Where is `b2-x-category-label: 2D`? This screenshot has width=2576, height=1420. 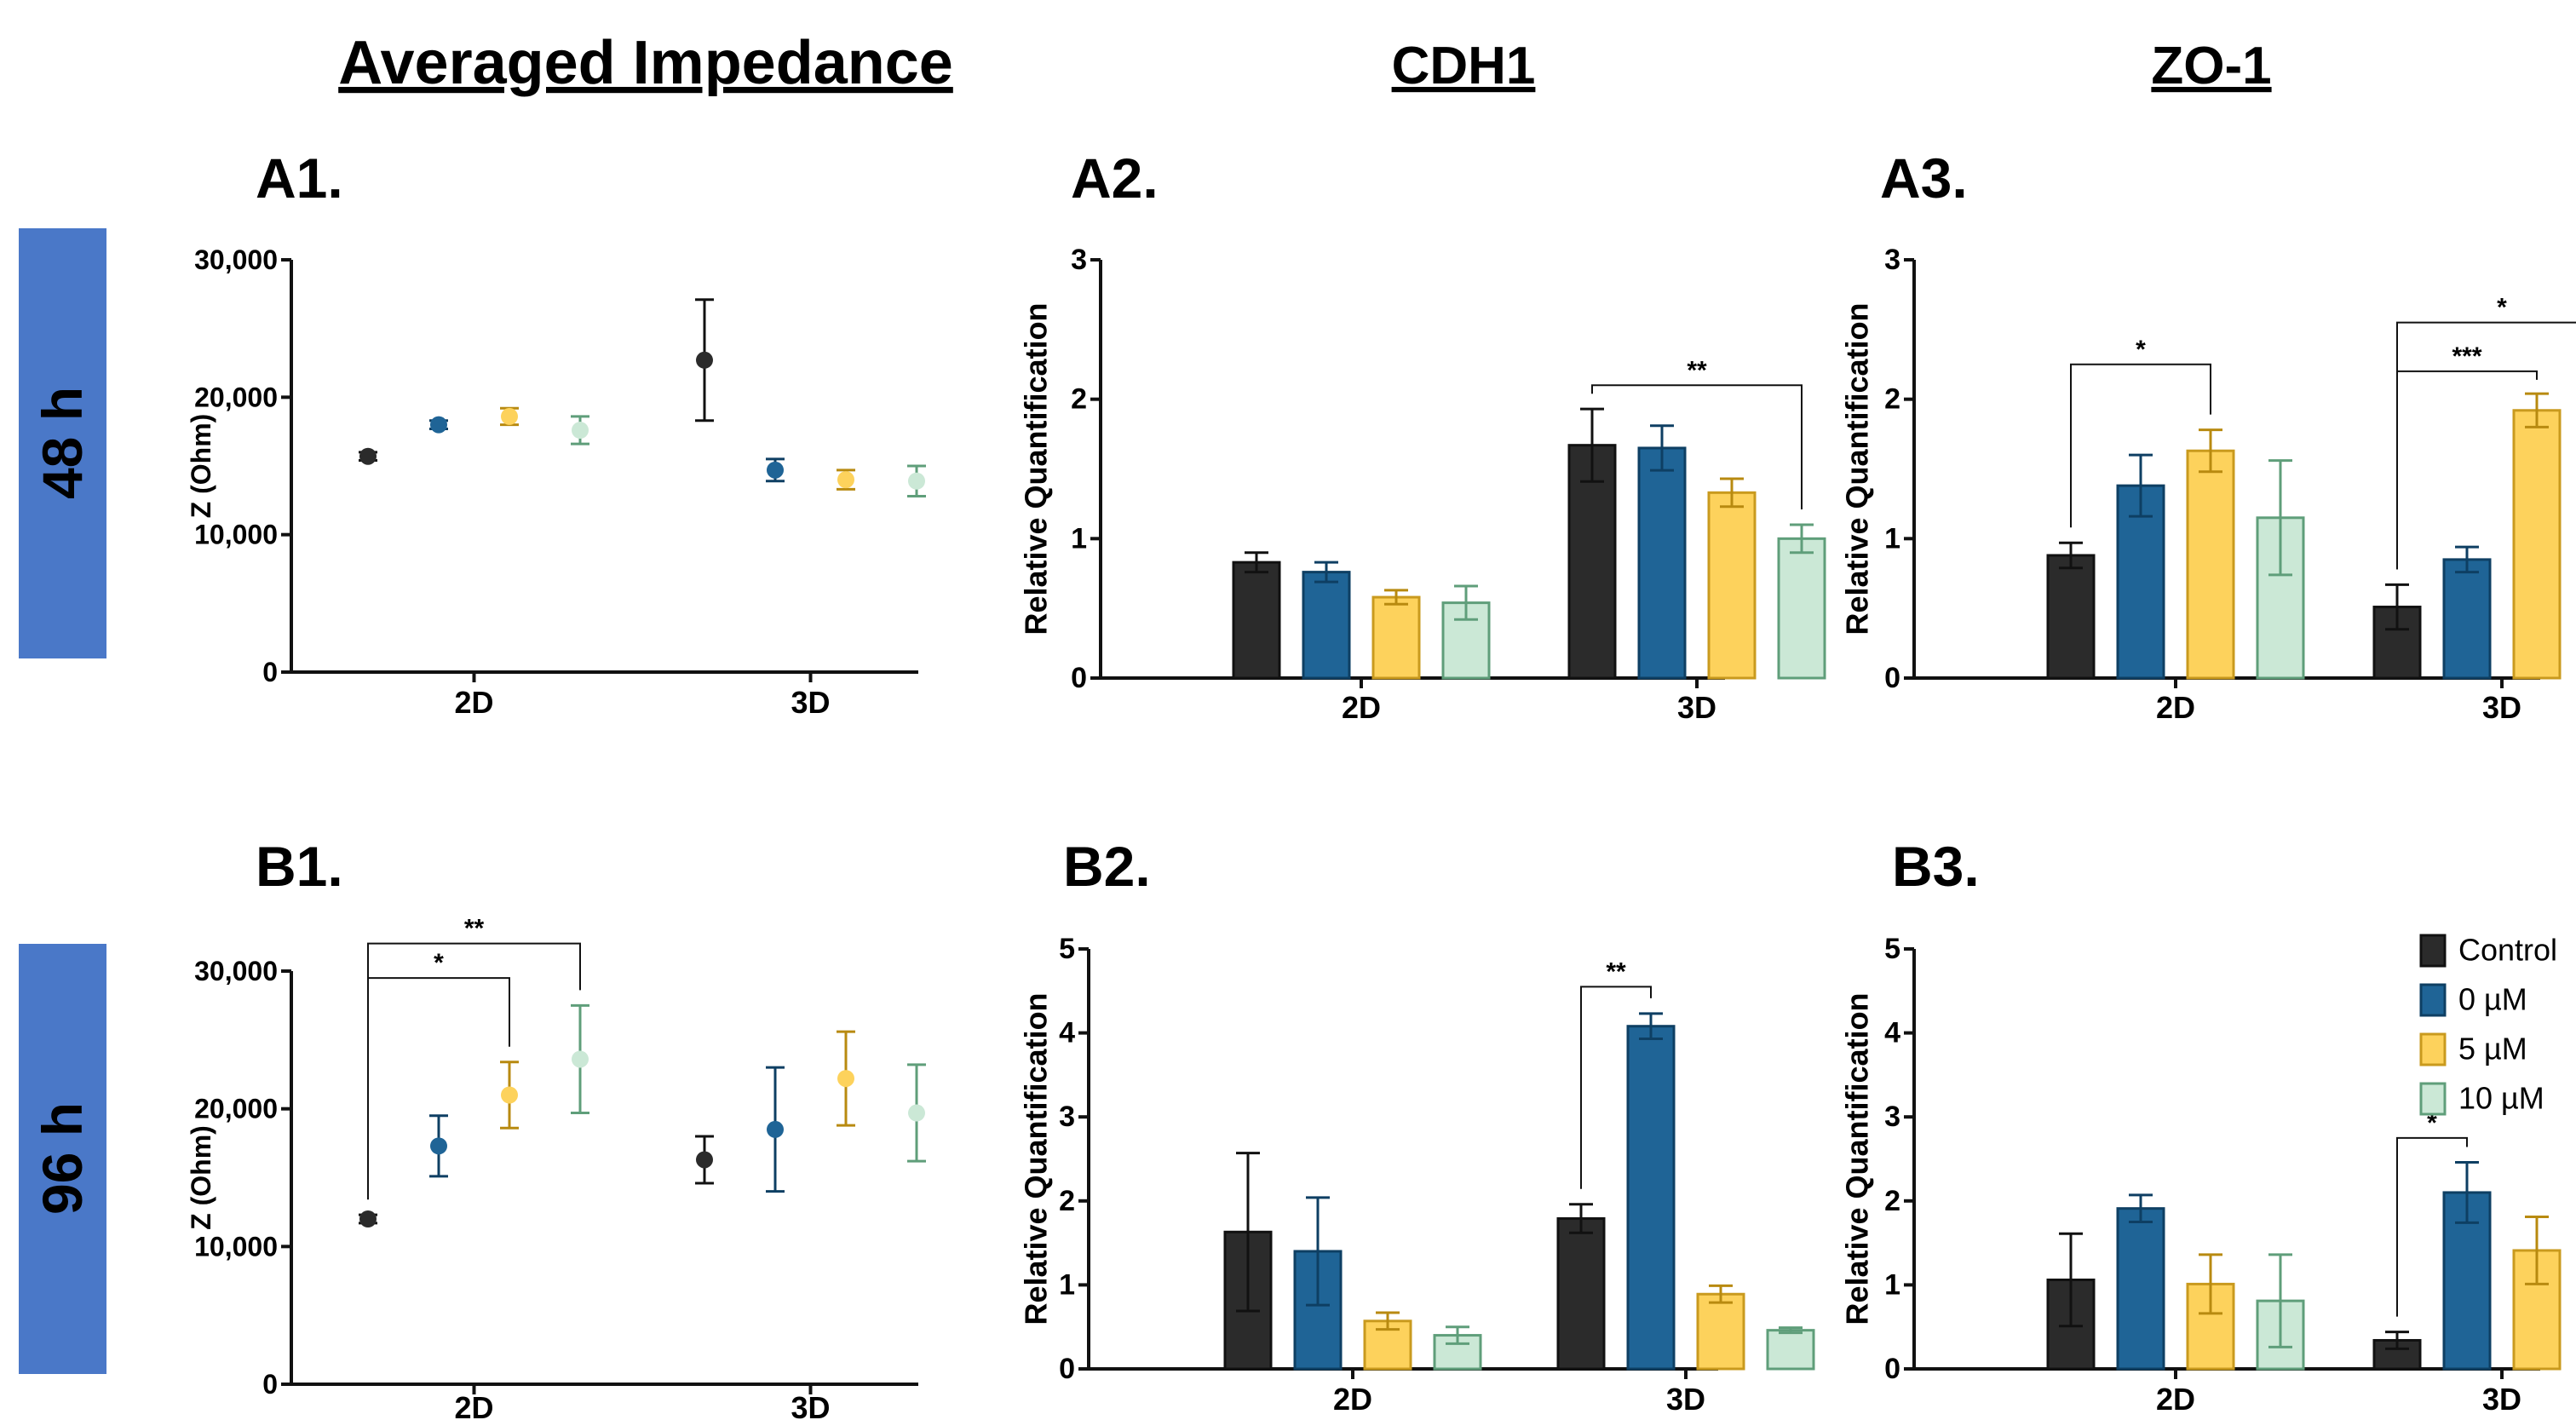 b2-x-category-label: 2D is located at coordinates (1353, 1399).